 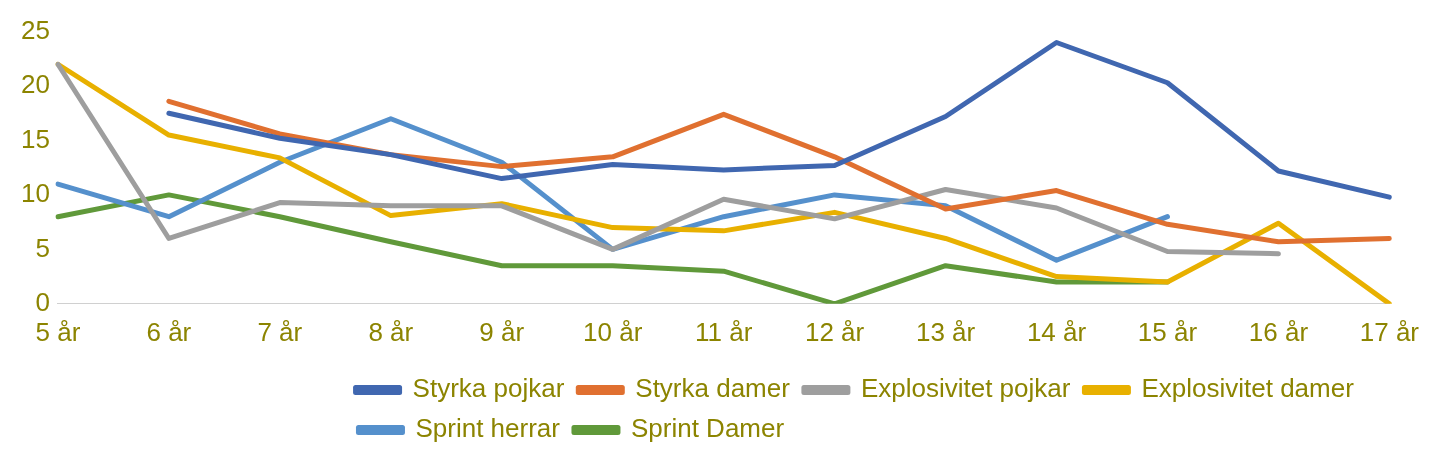 I want to click on x-tick-label: 6 år, so click(x=169, y=331).